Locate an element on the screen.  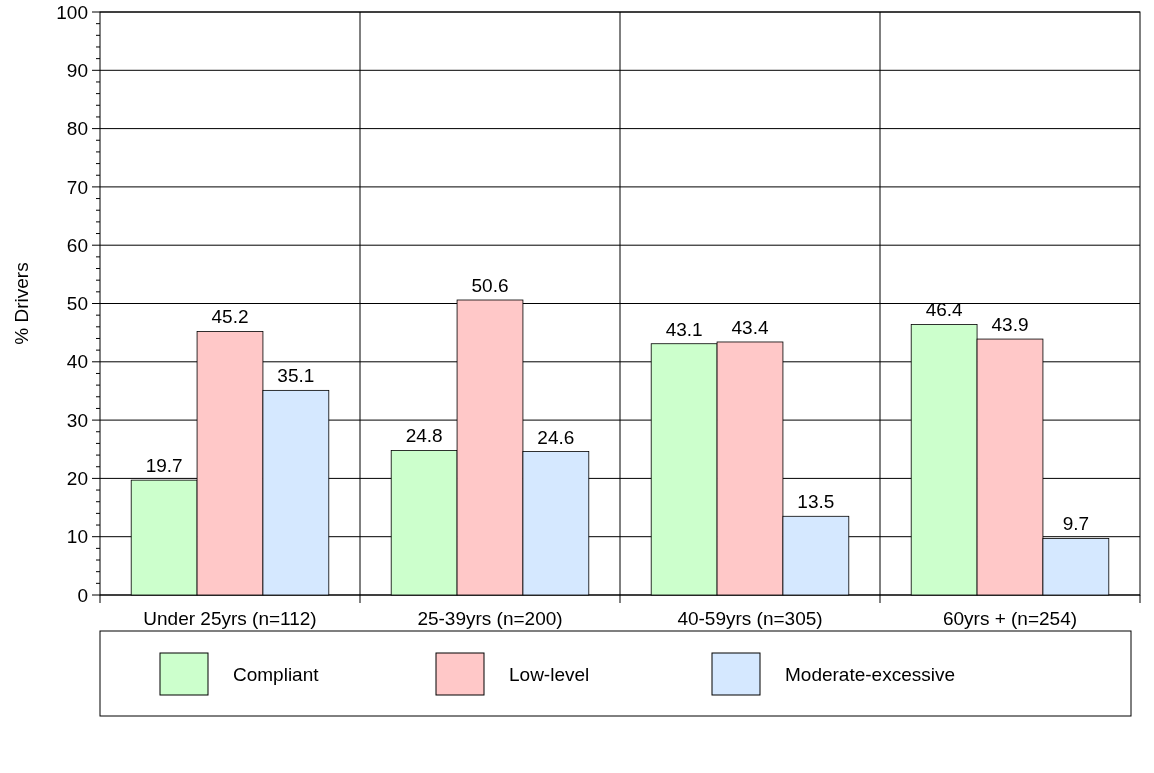
y-tick-label: 30 is located at coordinates (77, 420).